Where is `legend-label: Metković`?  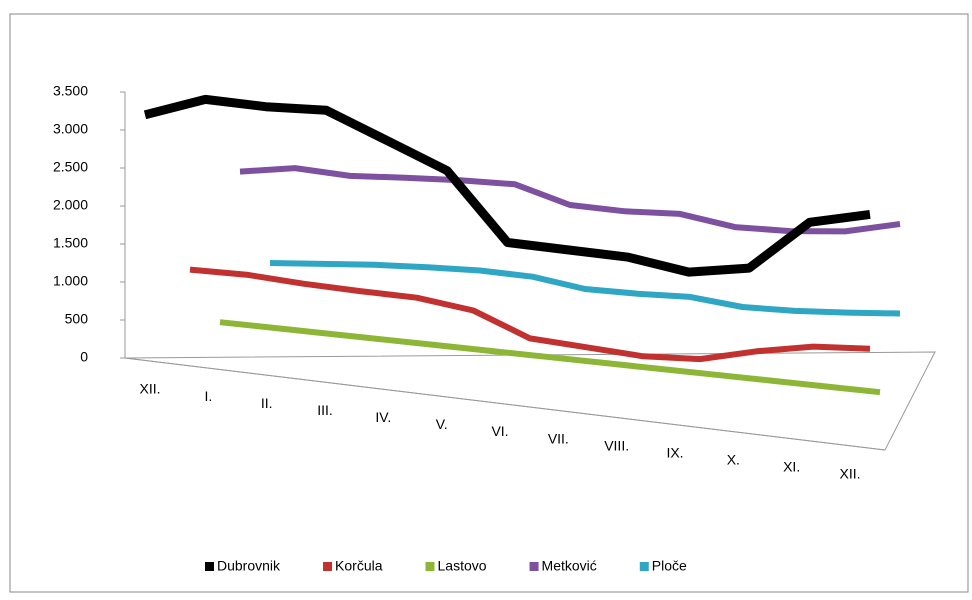 legend-label: Metković is located at coordinates (569, 566).